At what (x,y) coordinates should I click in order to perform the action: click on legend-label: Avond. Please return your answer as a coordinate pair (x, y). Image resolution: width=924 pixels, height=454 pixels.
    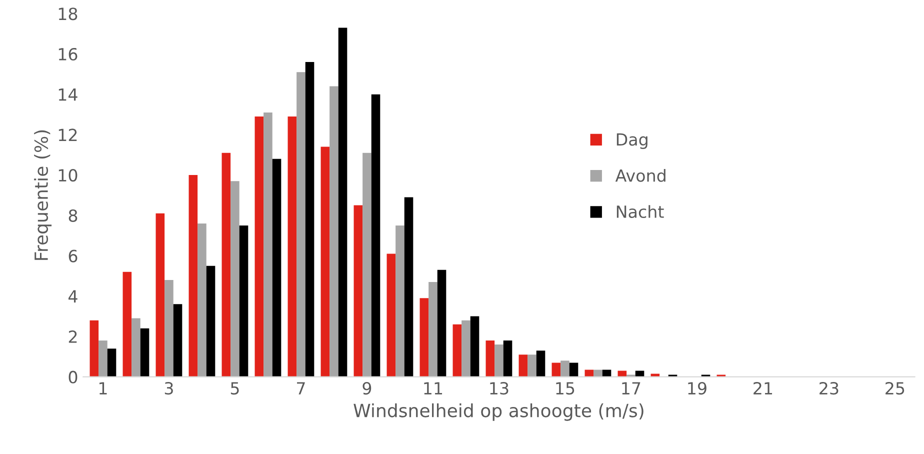
    Looking at the image, I should click on (640, 175).